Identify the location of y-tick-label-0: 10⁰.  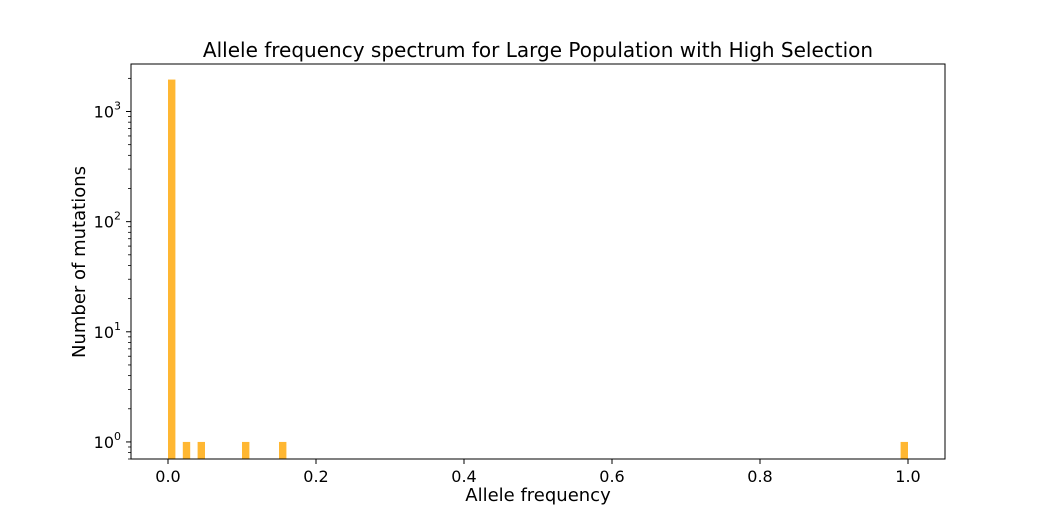
(107, 441).